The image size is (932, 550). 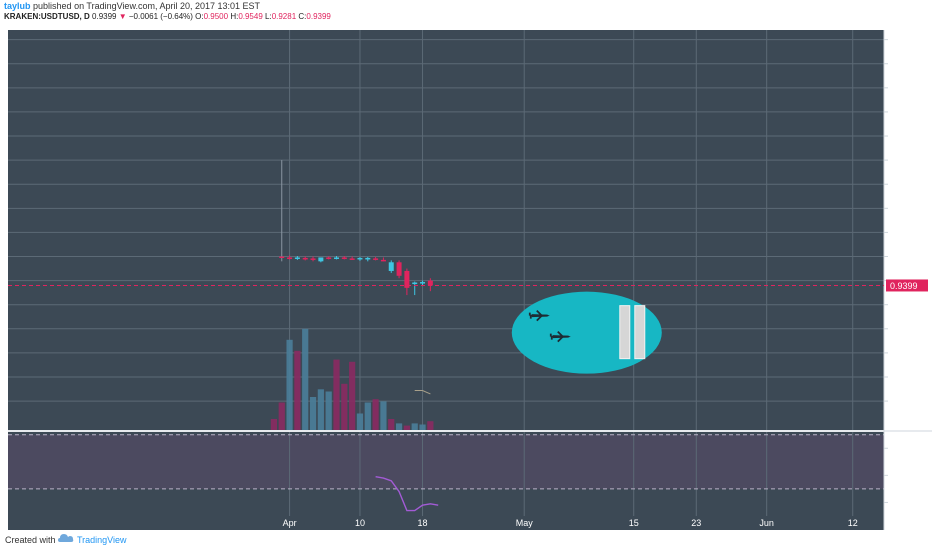 I want to click on price-tick-label: 1.0000, so click(x=904, y=257).